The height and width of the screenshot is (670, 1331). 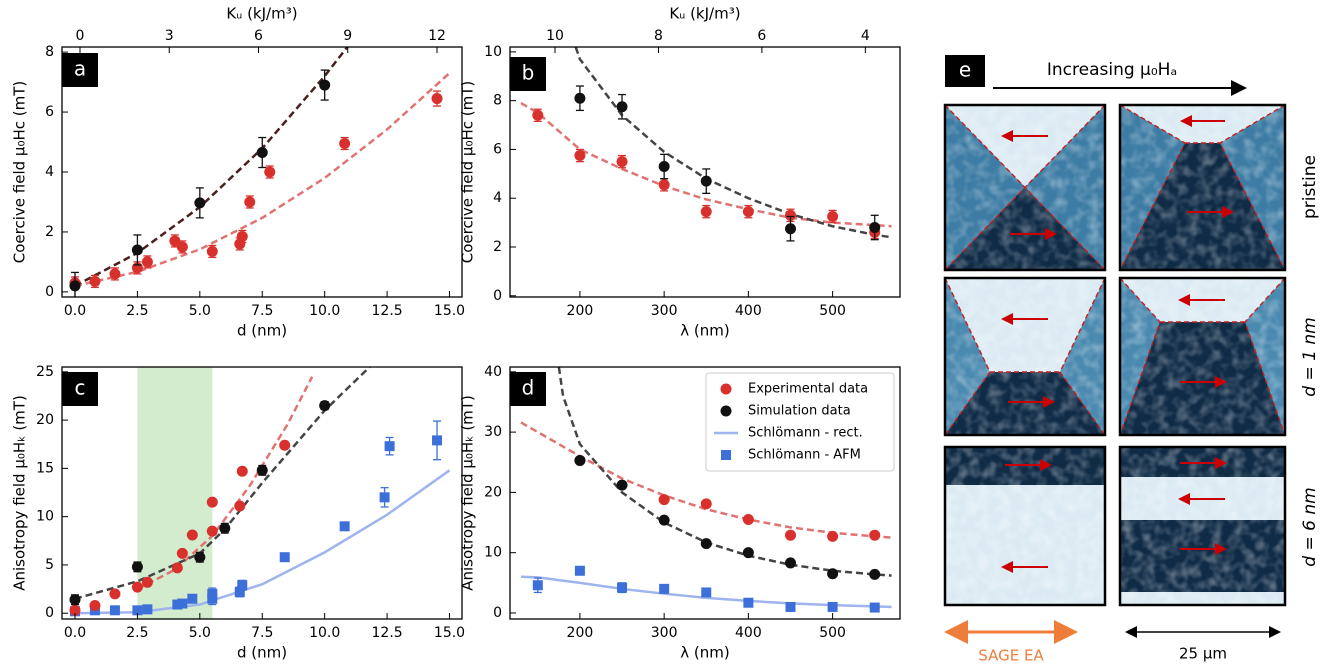 What do you see at coordinates (347, 36) in the screenshot?
I see `x2-tick-label: 9` at bounding box center [347, 36].